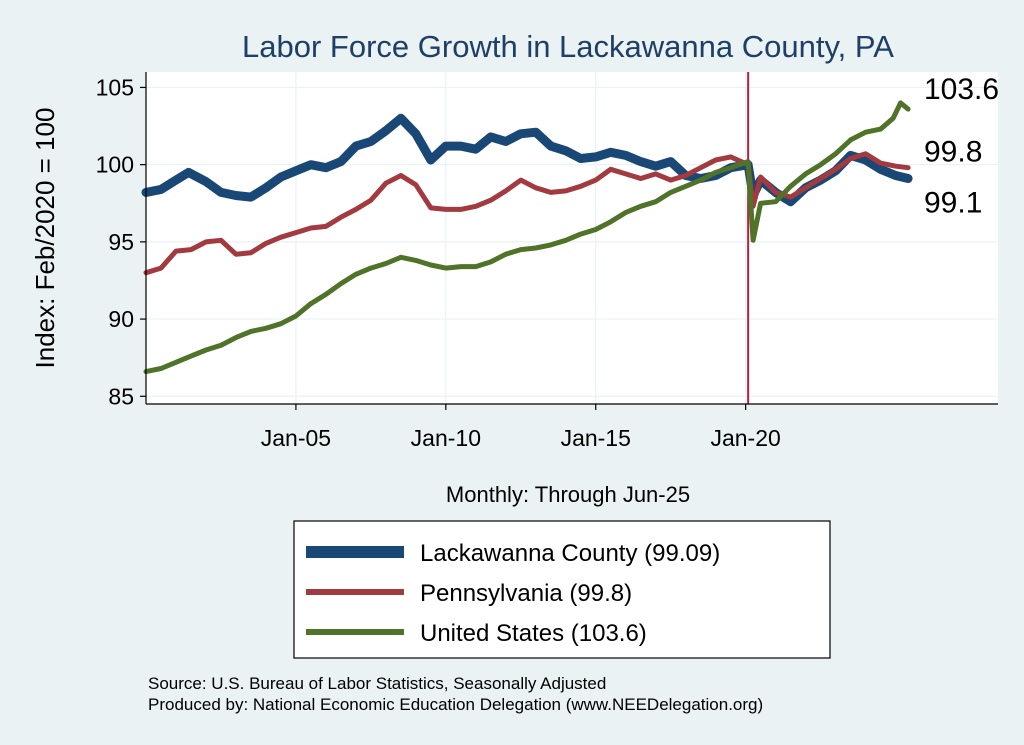 This screenshot has height=745, width=1024. I want to click on y-axis-ticks: 85 90 95 100 105, so click(121, 241).